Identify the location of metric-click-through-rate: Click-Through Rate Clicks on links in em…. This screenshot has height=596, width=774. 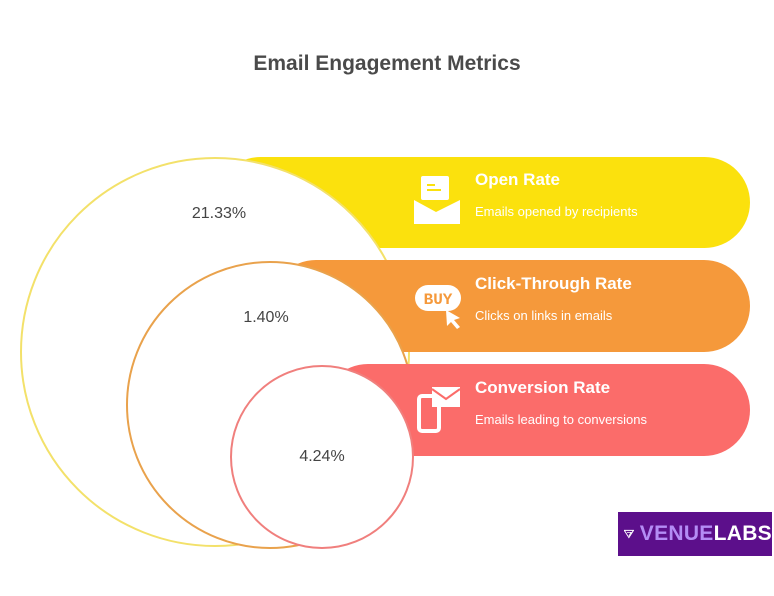
(553, 298).